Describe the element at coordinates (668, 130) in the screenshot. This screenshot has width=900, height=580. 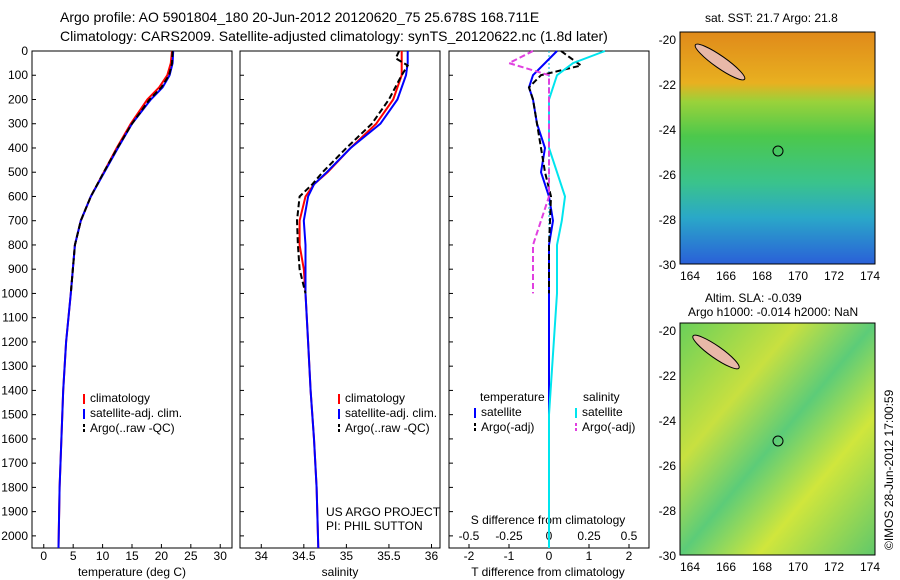
I see `sst-lat--24: -24` at that location.